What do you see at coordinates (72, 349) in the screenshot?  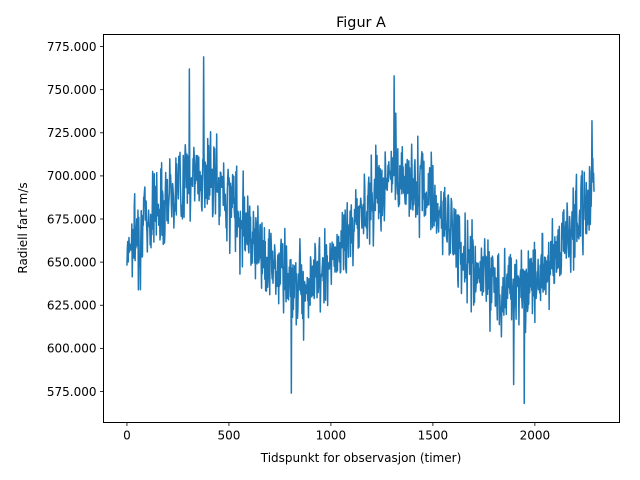 I see `y-tick-label: 600.000` at bounding box center [72, 349].